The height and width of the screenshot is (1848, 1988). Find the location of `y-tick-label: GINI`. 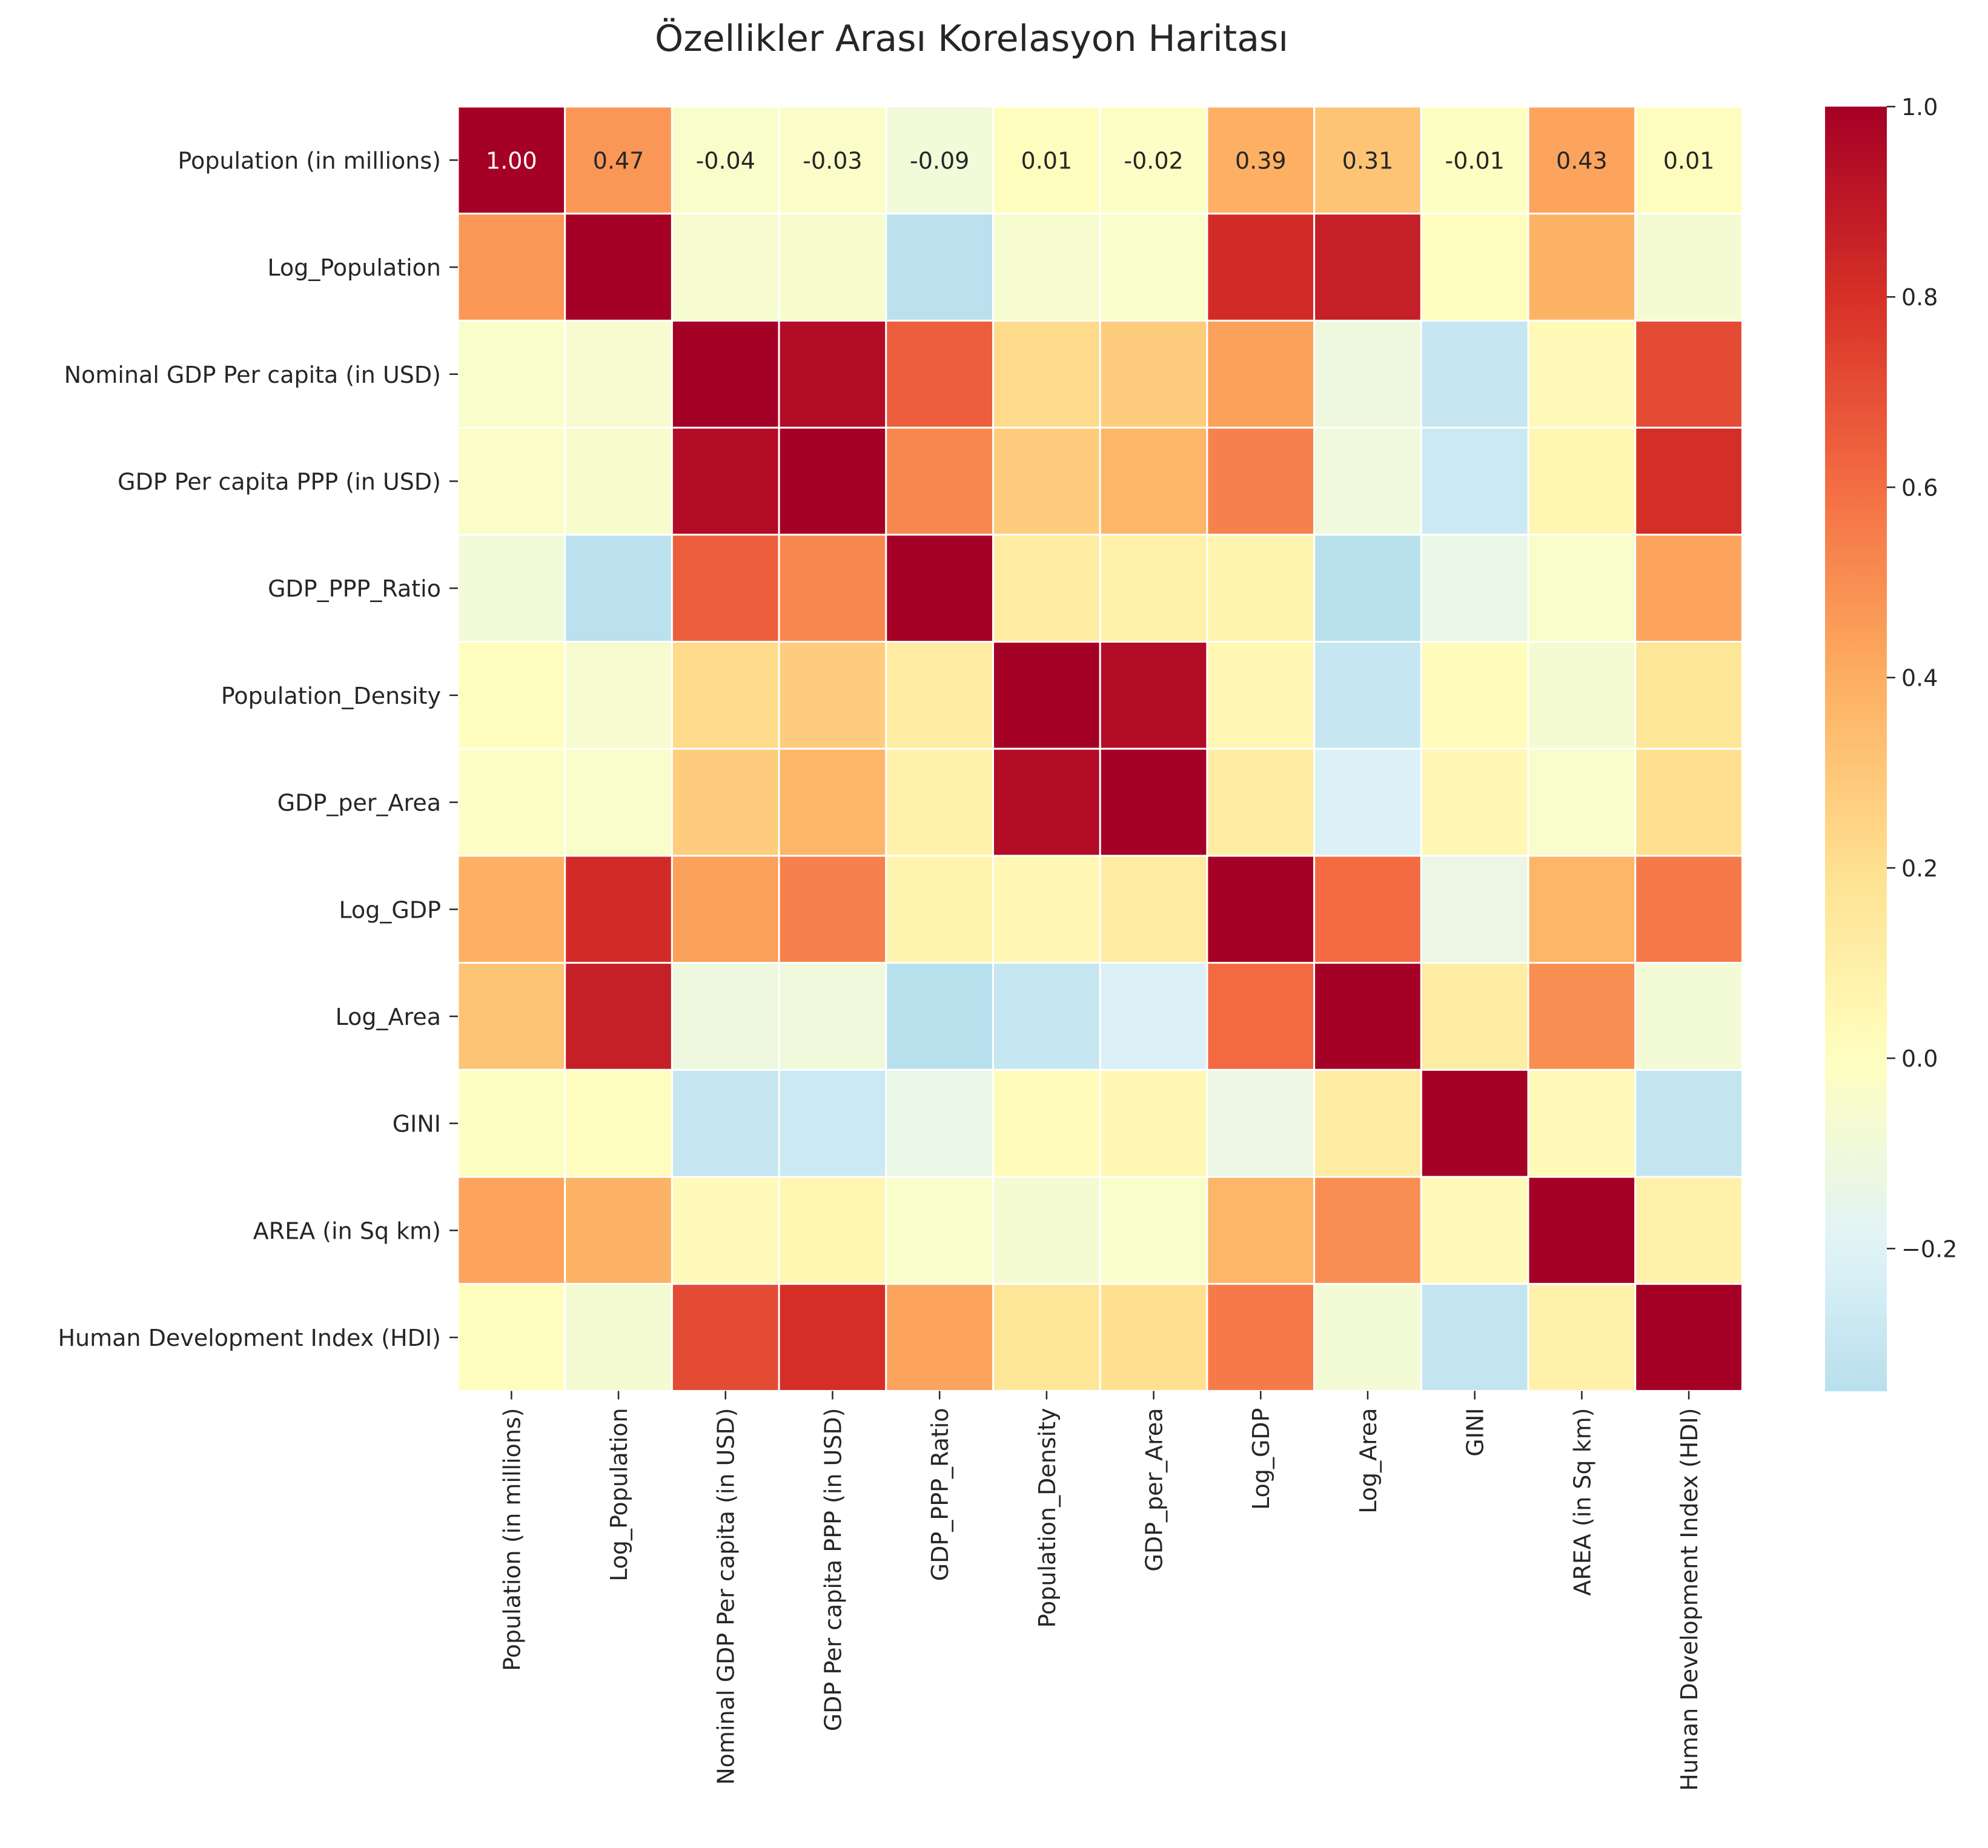

y-tick-label: GINI is located at coordinates (417, 1124).